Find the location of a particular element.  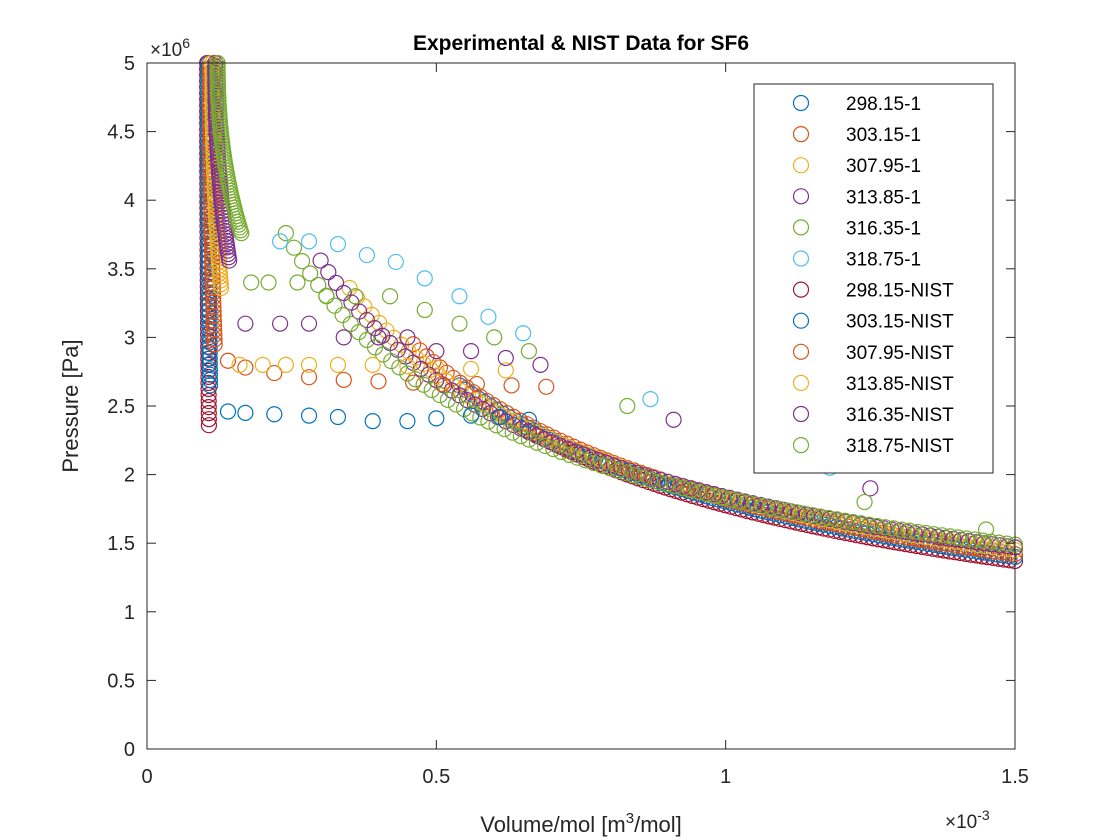

legend-entry: 307.95-NIST is located at coordinates (873, 353).